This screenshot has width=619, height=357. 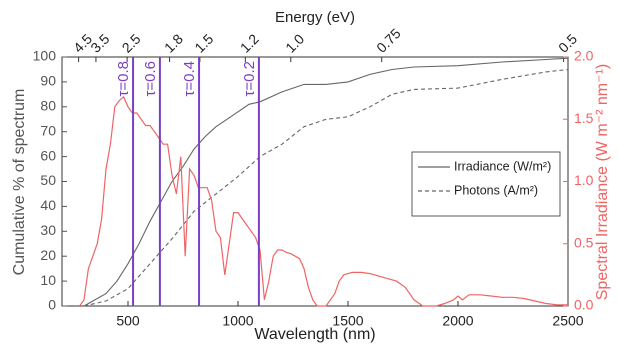 I want to click on y-tick-label: 90, so click(x=48, y=81).